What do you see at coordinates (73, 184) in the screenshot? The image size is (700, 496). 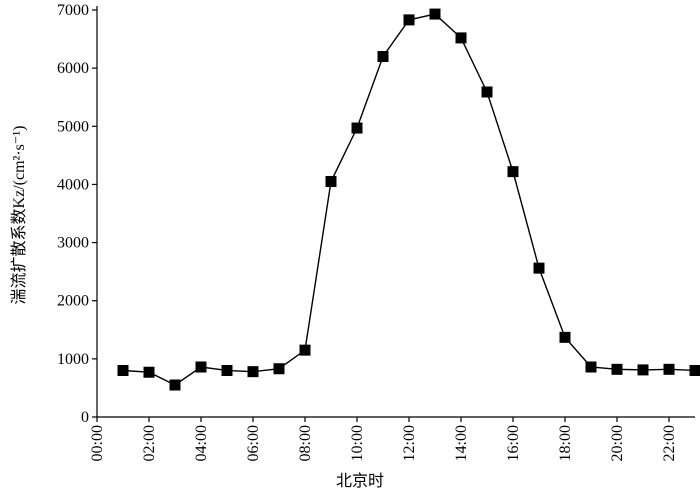 I see `y-tick-label: 4000` at bounding box center [73, 184].